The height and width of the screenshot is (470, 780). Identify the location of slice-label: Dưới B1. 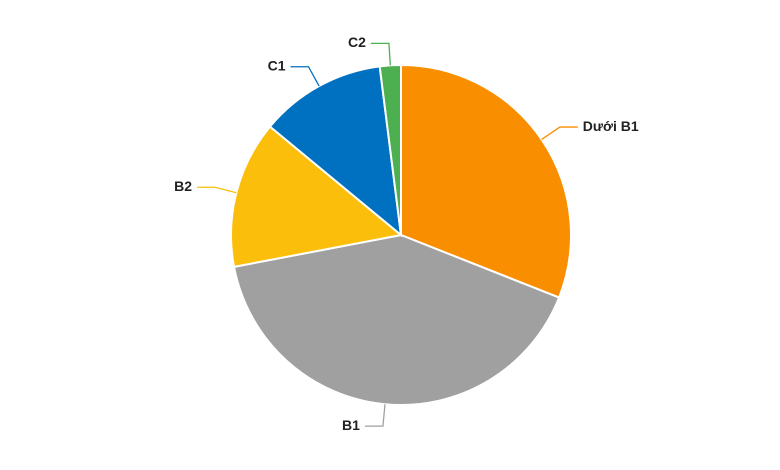
(611, 126).